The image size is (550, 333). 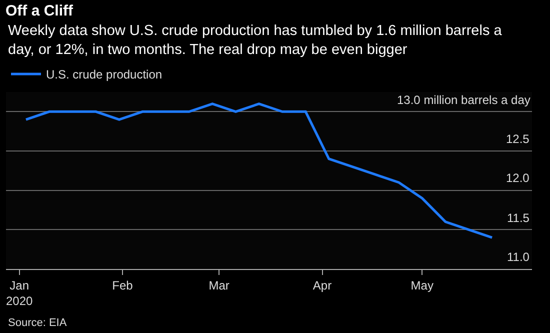 I want to click on chart-subtitle: Weekly data show U.S. crude production has tumbled by 1.6 million barrels a day, or 12%, in two months. The real drop may be even bigger, so click(x=255, y=40).